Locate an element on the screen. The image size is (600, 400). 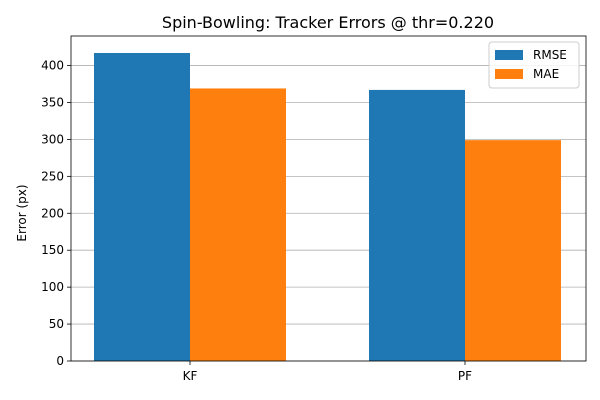
y-tick-label: 50 is located at coordinates (56, 324).